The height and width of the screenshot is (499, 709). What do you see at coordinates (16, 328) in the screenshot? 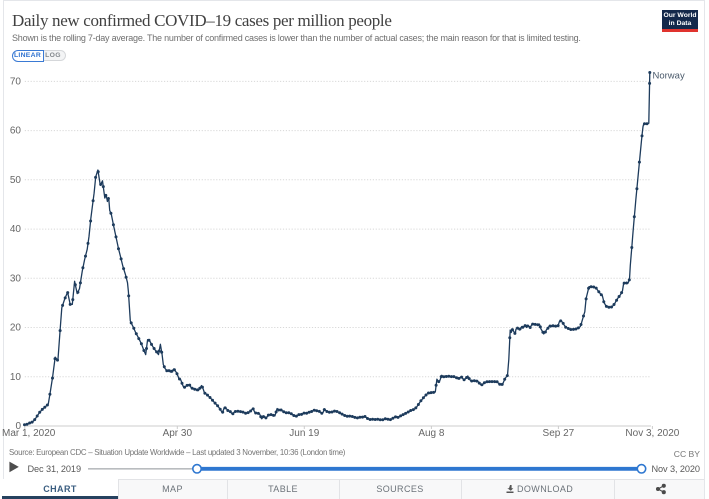
I see `svg-text: 20` at bounding box center [16, 328].